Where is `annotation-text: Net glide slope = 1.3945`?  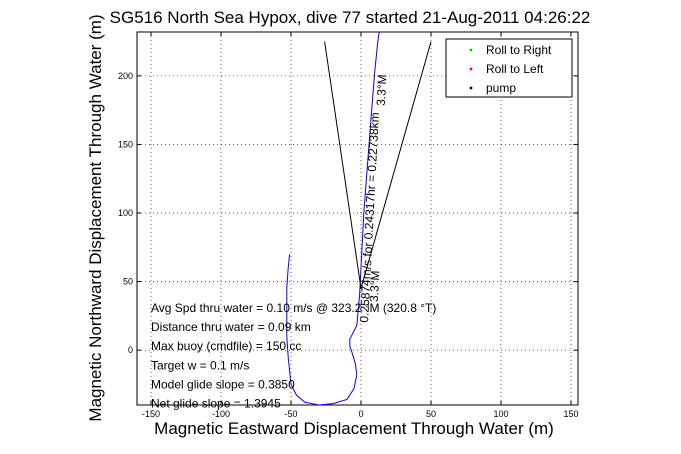
annotation-text: Net glide slope = 1.3945 is located at coordinates (216, 404).